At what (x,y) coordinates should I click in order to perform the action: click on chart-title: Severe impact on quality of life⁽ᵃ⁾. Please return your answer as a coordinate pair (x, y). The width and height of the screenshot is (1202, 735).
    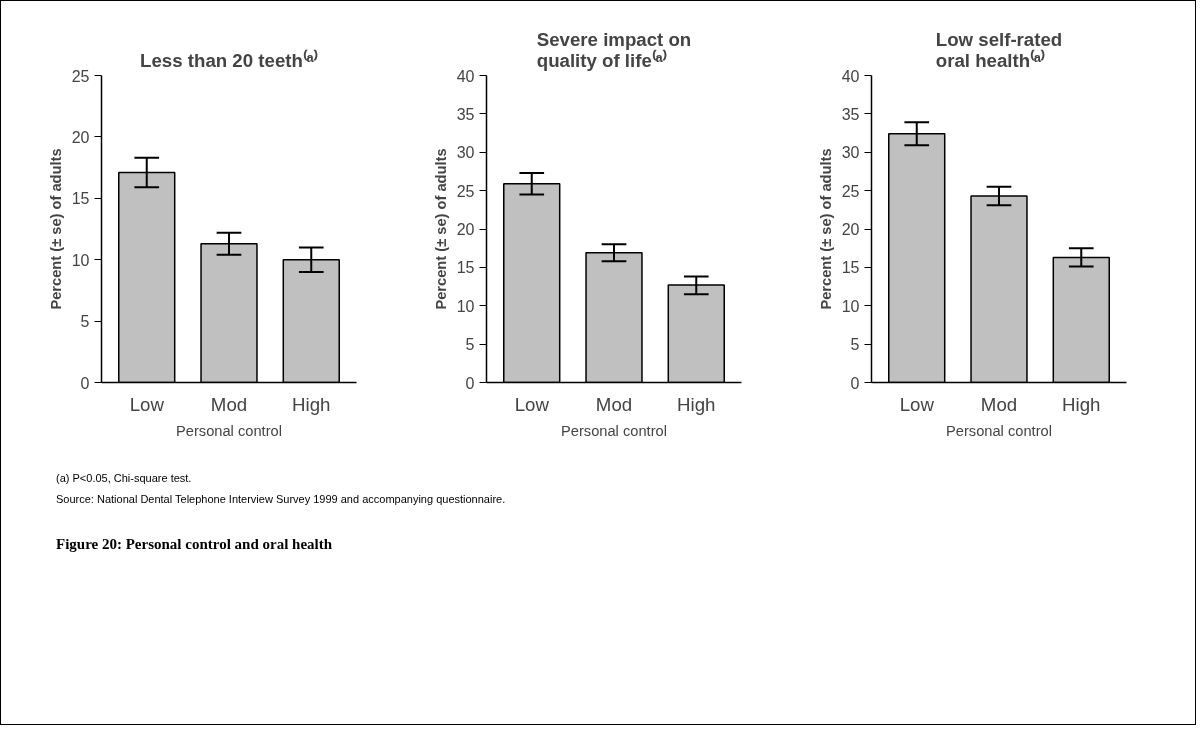
    Looking at the image, I should click on (614, 49).